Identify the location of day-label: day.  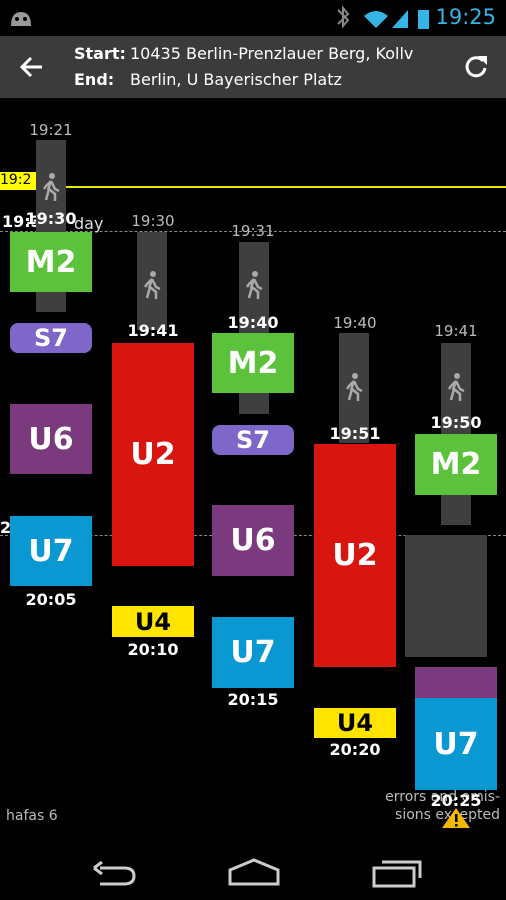
(89, 223).